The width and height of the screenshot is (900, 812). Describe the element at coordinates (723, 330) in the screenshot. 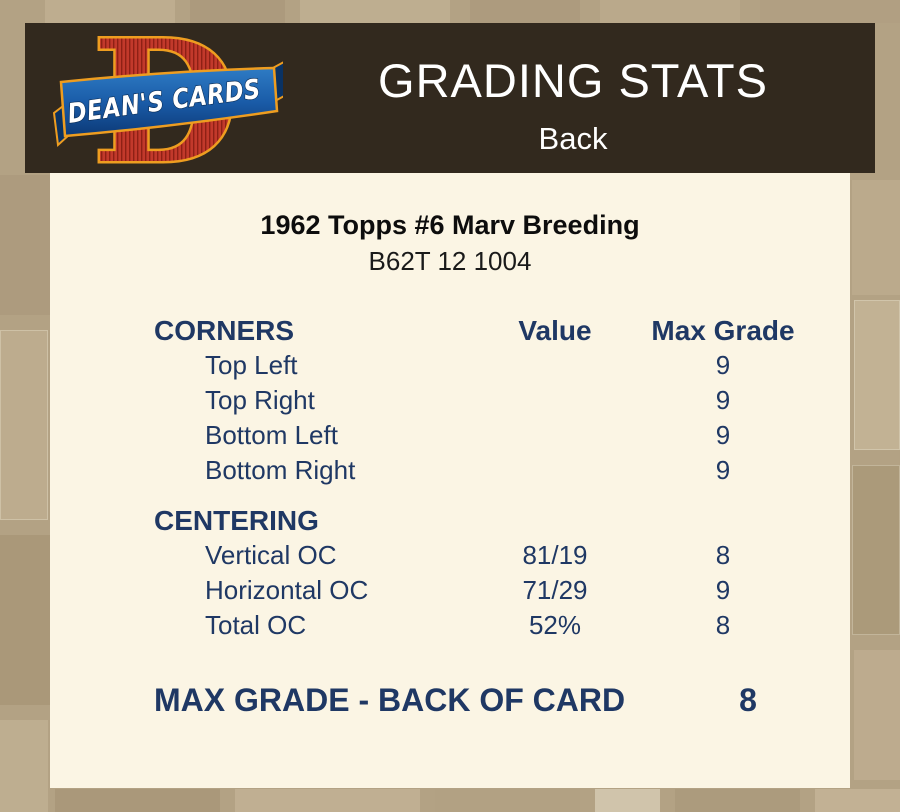

I see `column-header-max-grade: Max Grade` at that location.